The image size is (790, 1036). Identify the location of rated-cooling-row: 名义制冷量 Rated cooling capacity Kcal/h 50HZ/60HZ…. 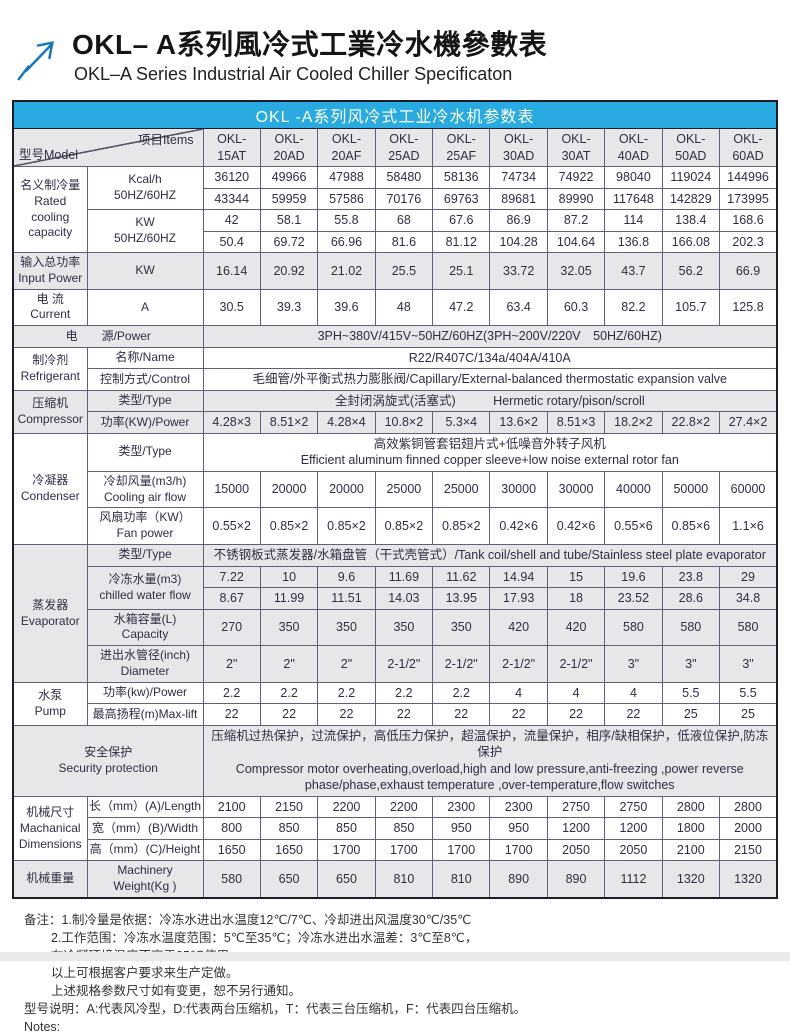
(395, 209).